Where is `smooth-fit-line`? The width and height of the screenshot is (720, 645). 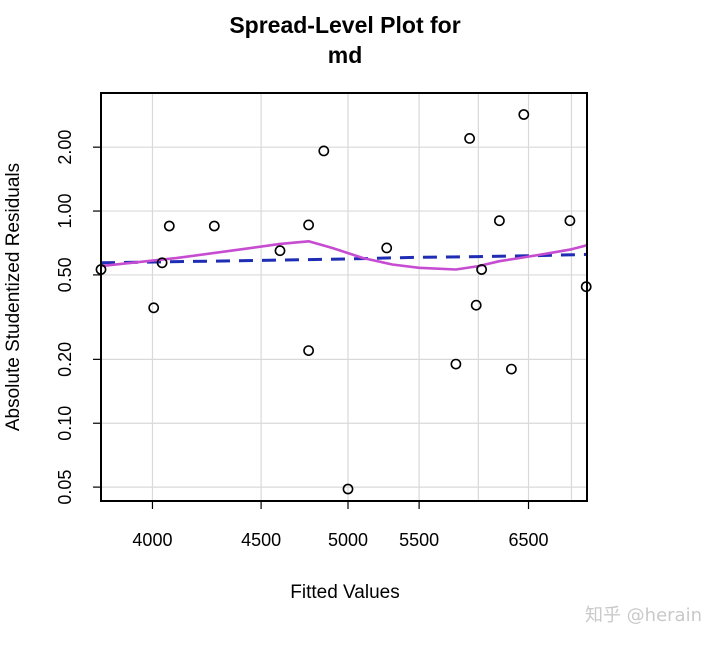 smooth-fit-line is located at coordinates (344, 255).